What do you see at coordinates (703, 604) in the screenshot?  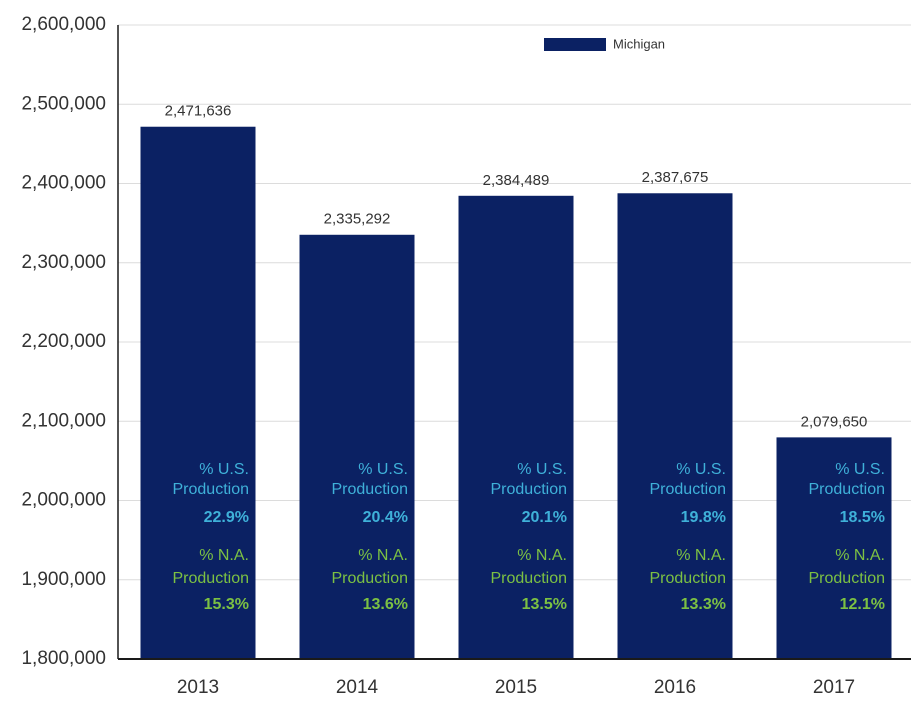 I see `annotation-value: 13.3%` at bounding box center [703, 604].